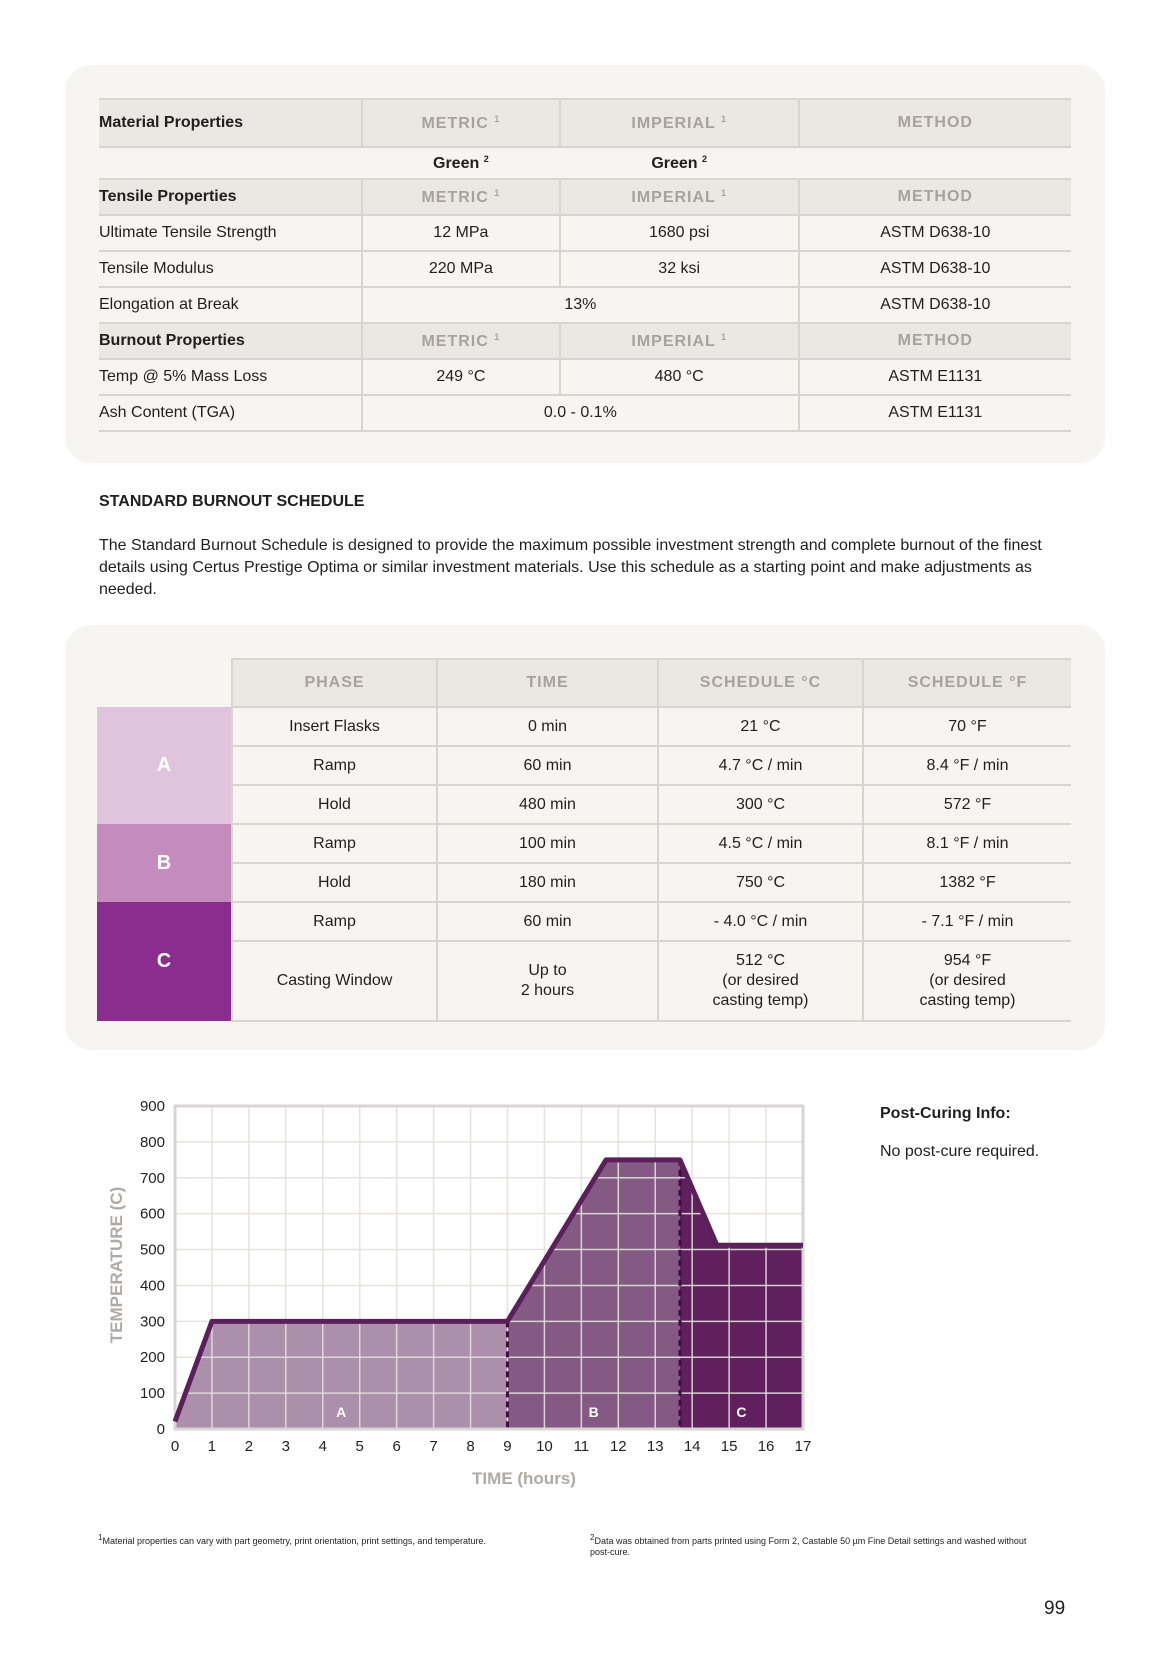 The image size is (1166, 1654). I want to click on table-row: Ramp 60 min 4.7 °C / min 8.4 °F / min, so click(584, 766).